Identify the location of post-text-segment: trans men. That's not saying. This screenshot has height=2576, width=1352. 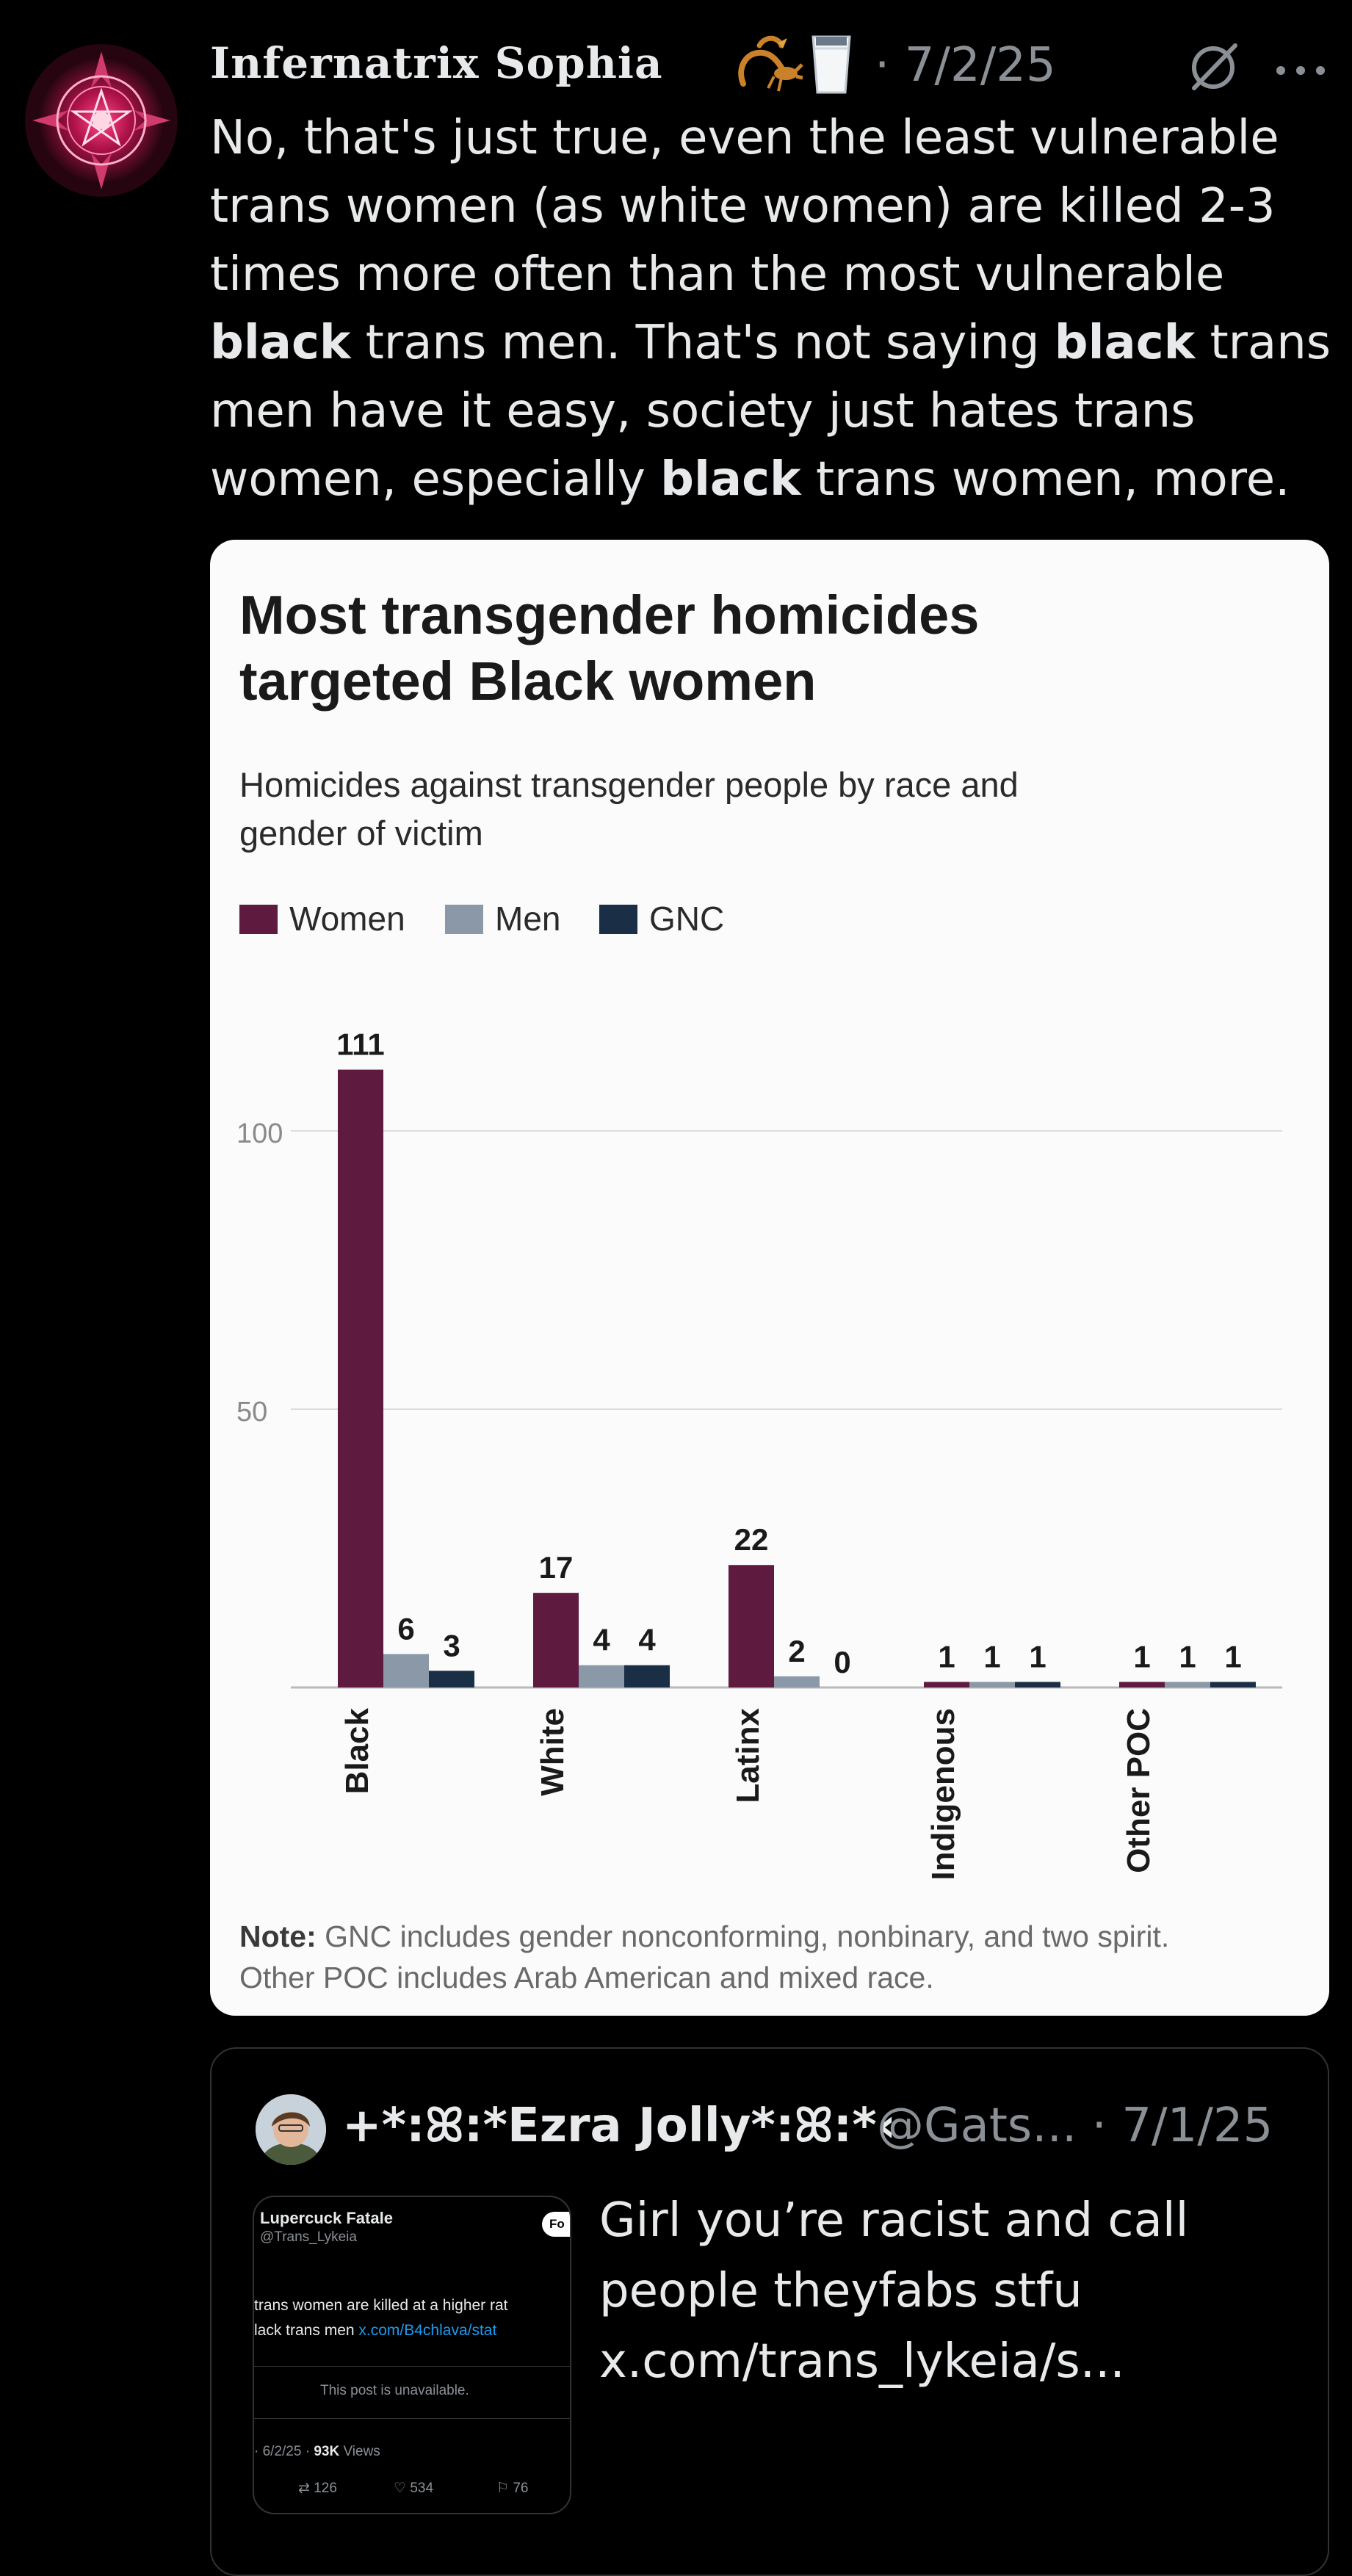
(703, 343).